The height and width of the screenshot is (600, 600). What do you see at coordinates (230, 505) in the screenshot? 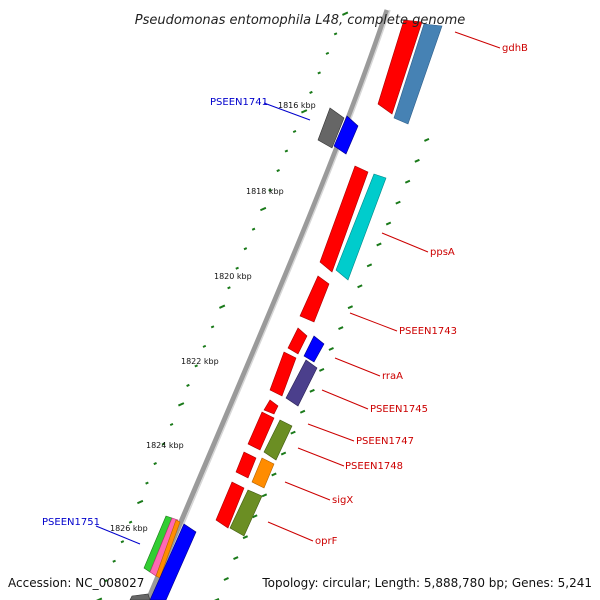
I see `feature-oprF-forward` at bounding box center [230, 505].